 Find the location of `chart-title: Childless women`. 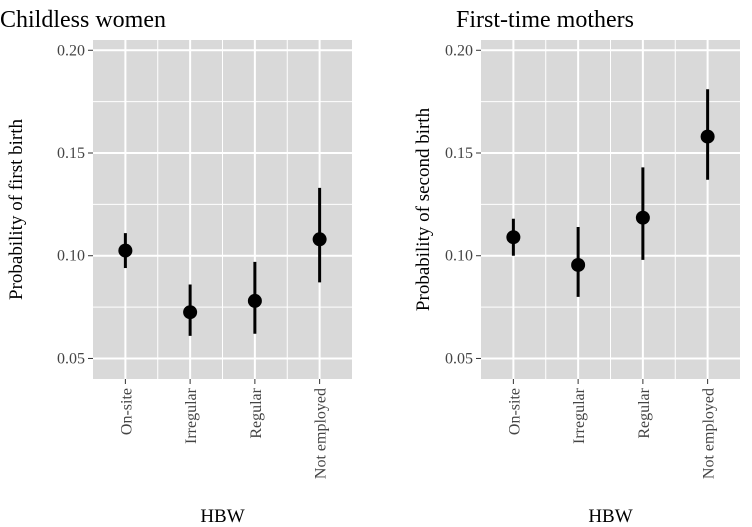

chart-title: Childless women is located at coordinates (83, 20).